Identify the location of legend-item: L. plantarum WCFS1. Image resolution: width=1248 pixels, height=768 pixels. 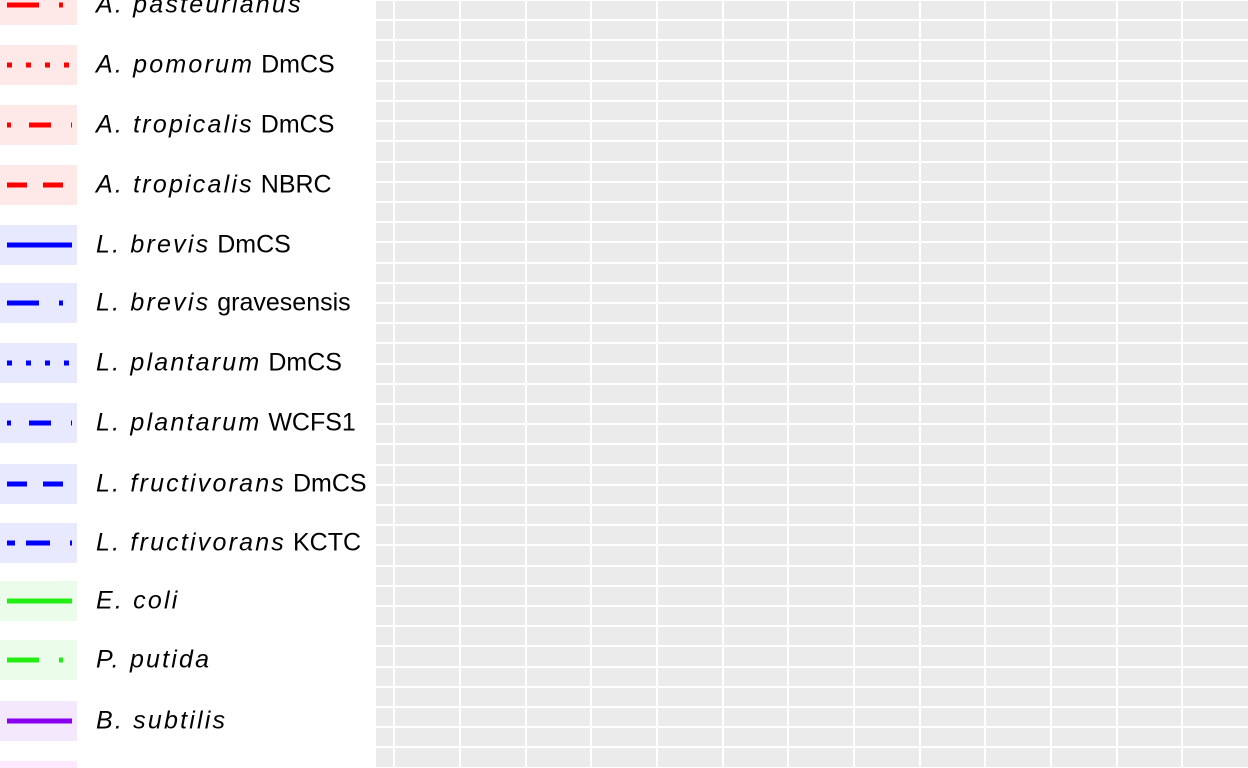
(188, 423).